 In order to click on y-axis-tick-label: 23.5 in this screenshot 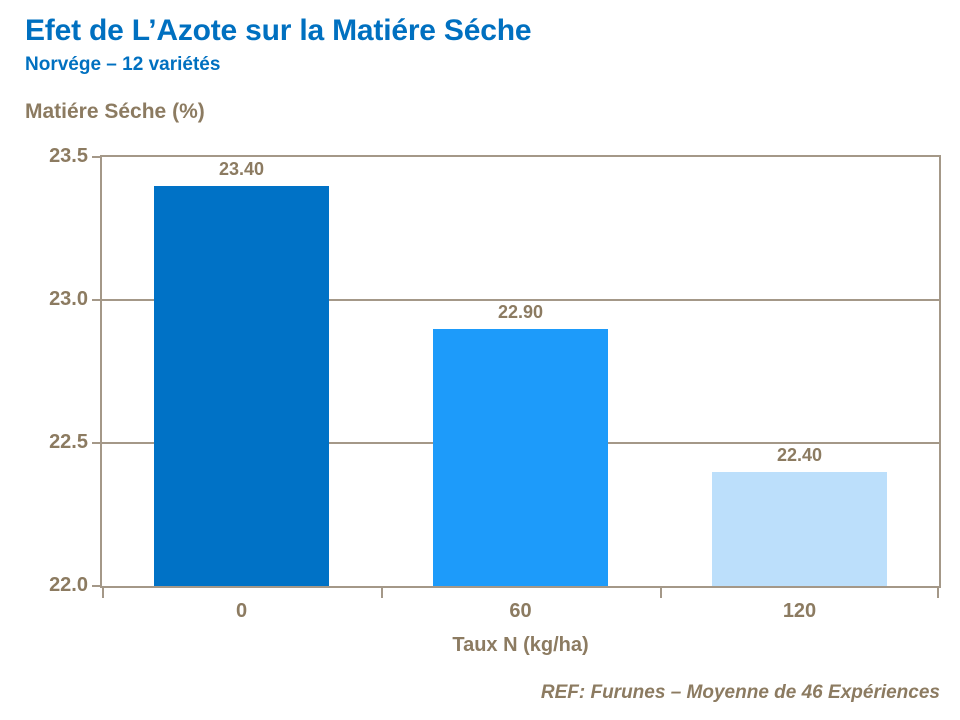, I will do `click(68, 156)`.